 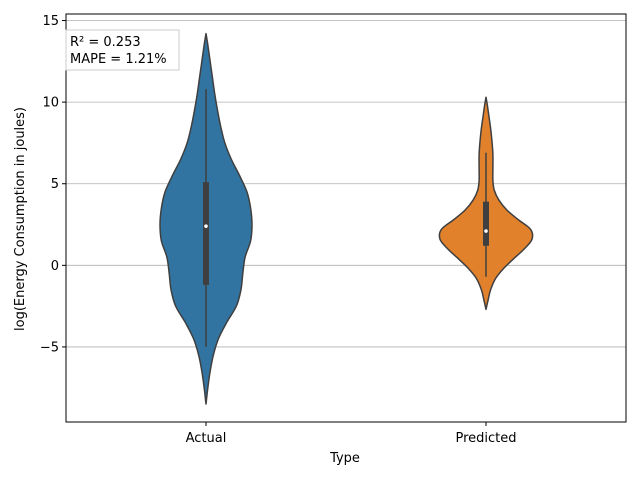 I want to click on y-tick-label: 5, so click(x=55, y=184).